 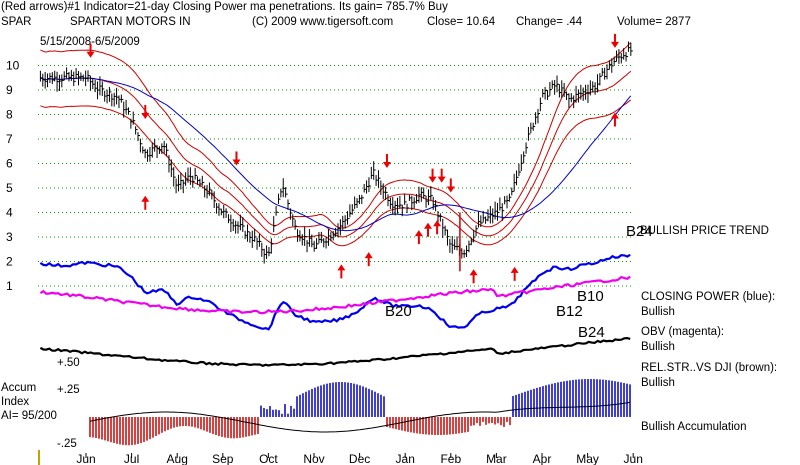 What do you see at coordinates (13, 66) in the screenshot?
I see `y-tick-10: 10` at bounding box center [13, 66].